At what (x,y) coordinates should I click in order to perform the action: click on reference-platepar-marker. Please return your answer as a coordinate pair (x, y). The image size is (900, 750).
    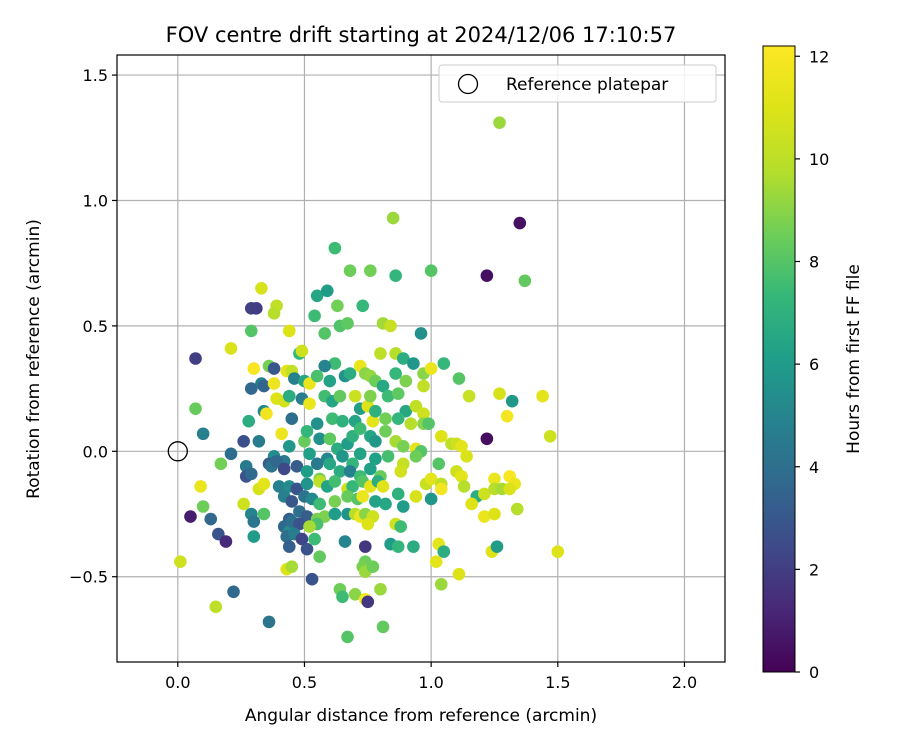
    Looking at the image, I should click on (177, 451).